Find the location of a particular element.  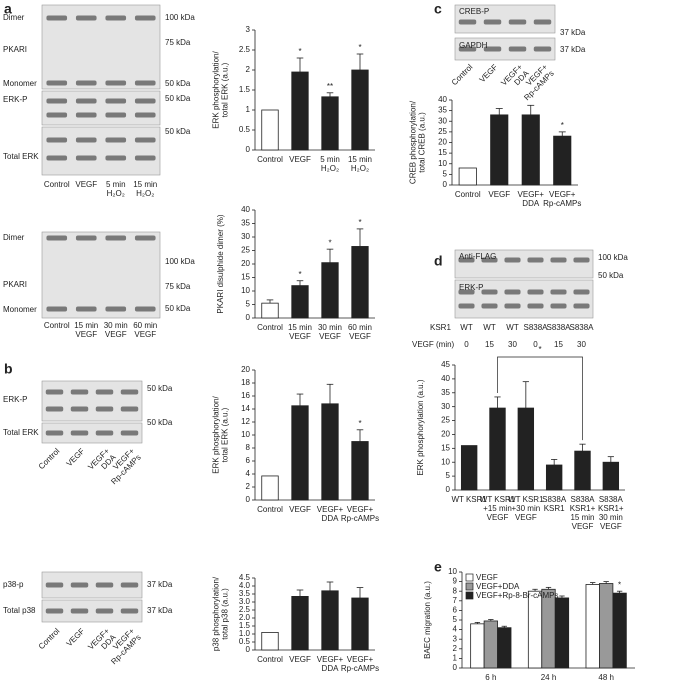

vegf-min: 0 is located at coordinates (466, 344).